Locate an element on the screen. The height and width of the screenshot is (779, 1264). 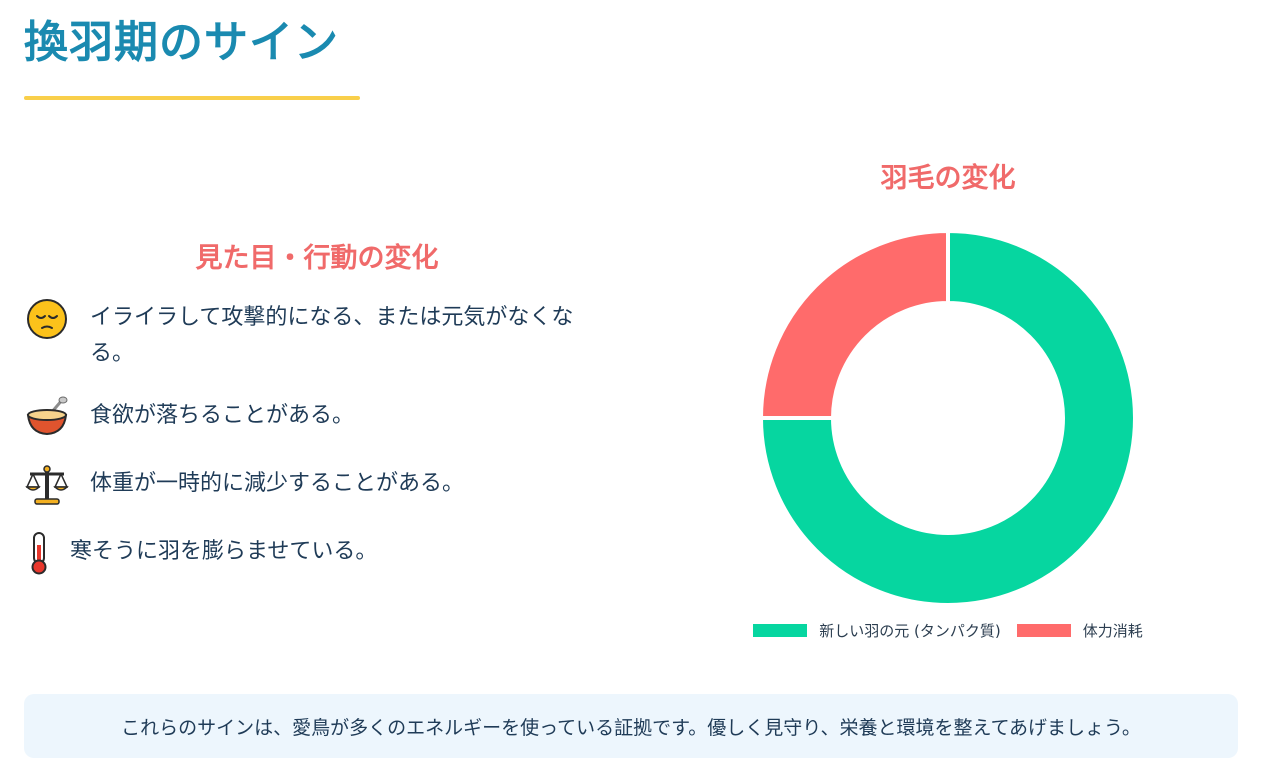
chart-title: 羽毛の変化 is located at coordinates (948, 178).